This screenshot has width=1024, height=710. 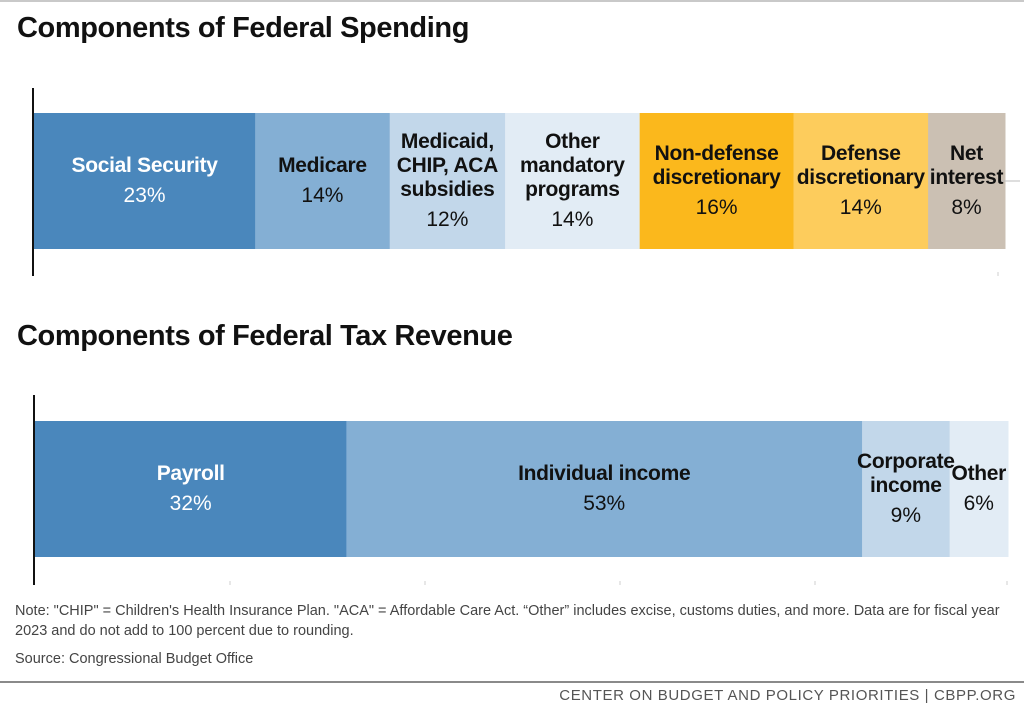 I want to click on segment-name: Other, so click(x=979, y=474).